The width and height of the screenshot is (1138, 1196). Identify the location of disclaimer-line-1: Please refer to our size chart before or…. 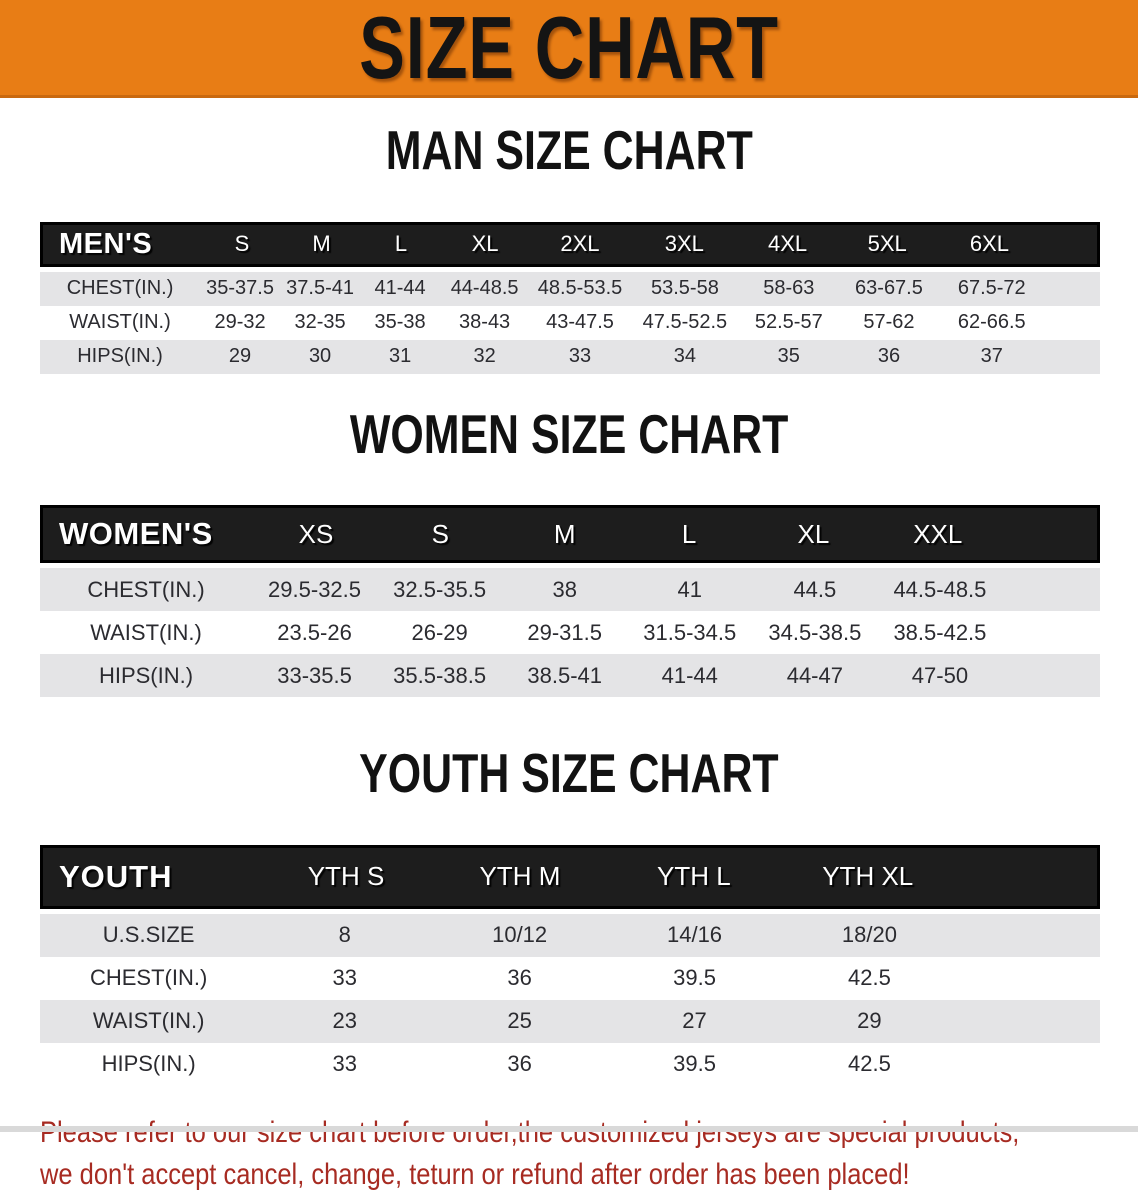
(530, 1132).